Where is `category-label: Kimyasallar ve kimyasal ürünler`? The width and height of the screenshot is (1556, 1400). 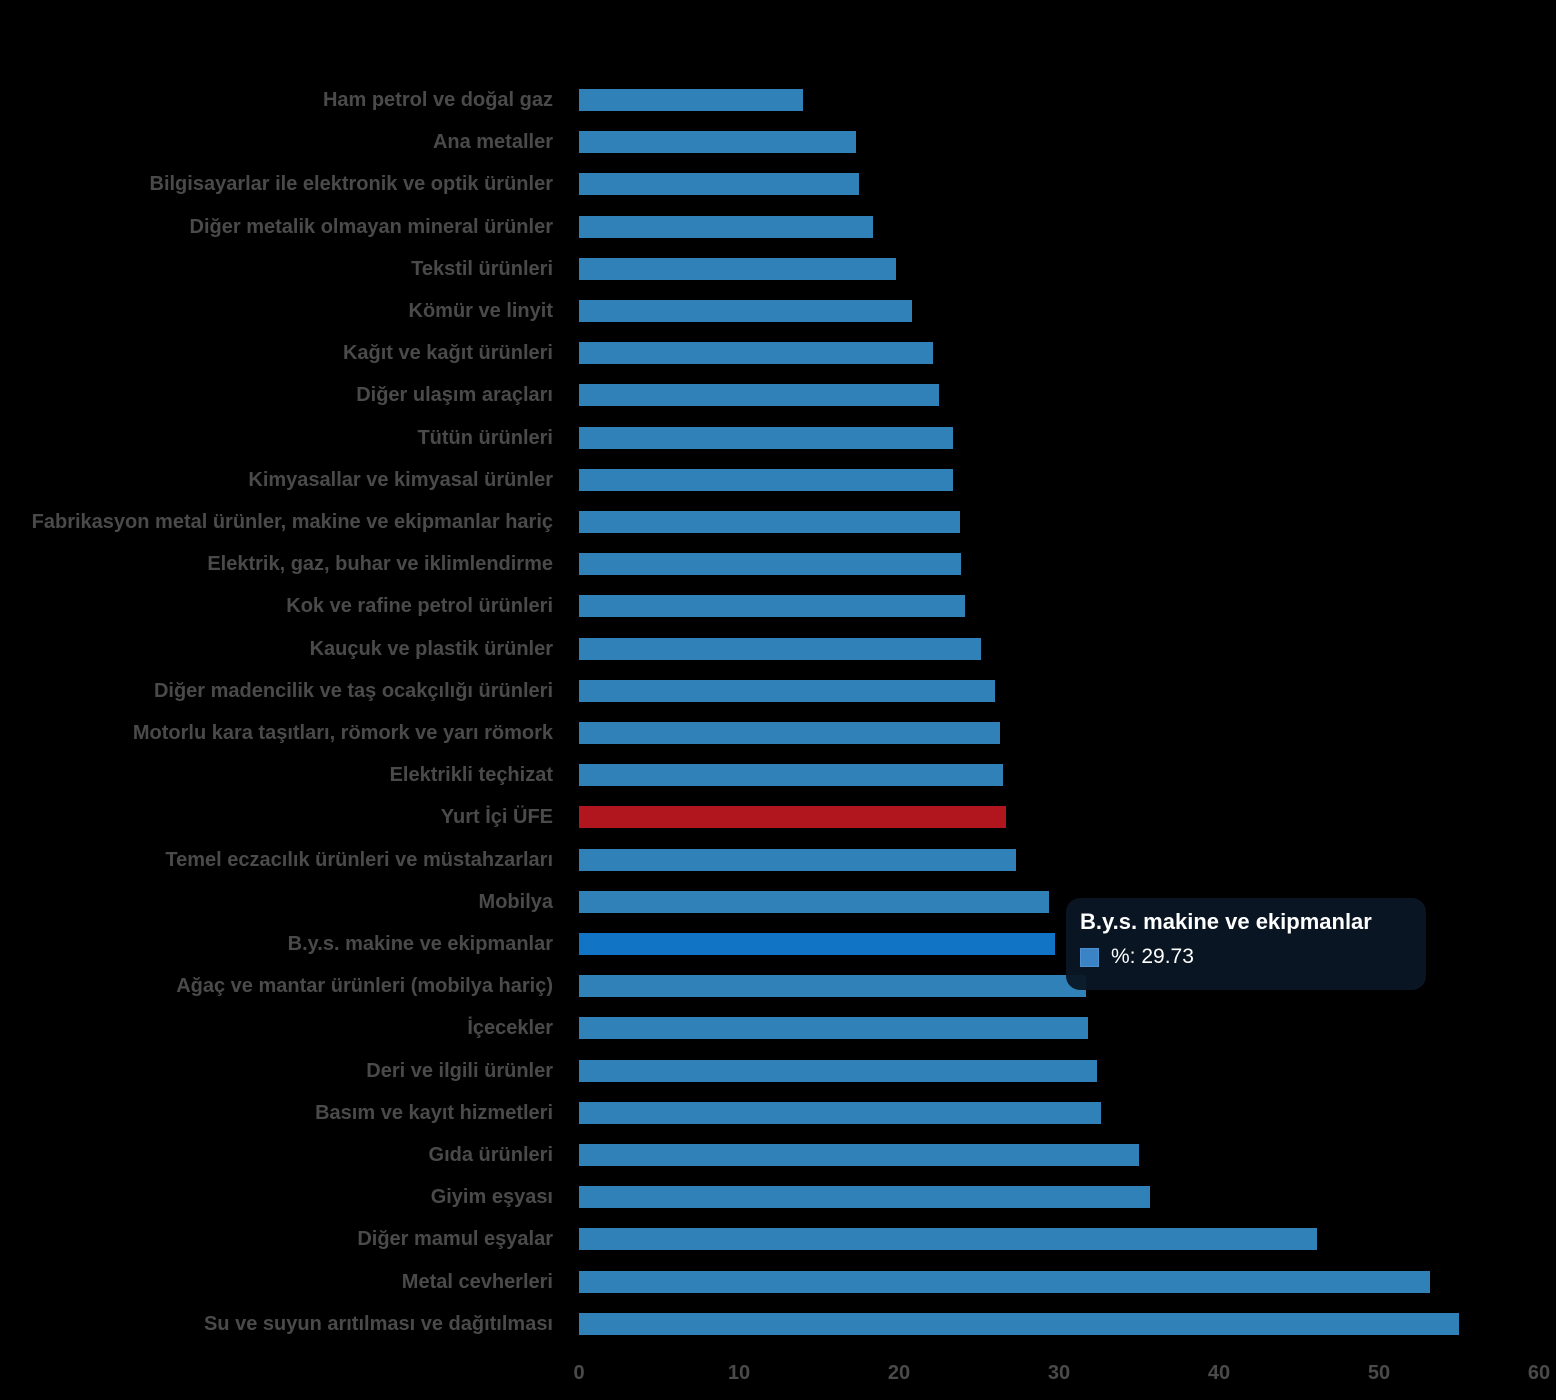 category-label: Kimyasallar ve kimyasal ürünler is located at coordinates (400, 480).